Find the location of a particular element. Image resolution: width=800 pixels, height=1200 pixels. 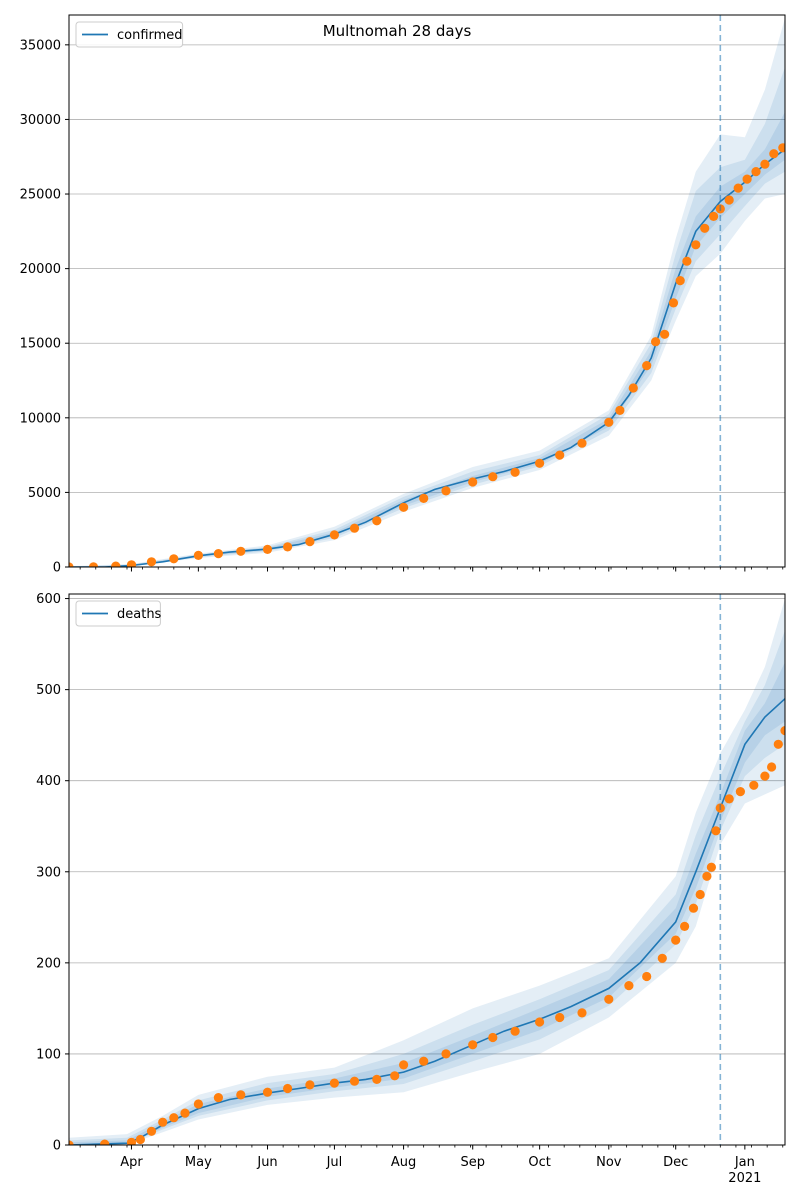

y-tick-label: 100 is located at coordinates (48, 1054).